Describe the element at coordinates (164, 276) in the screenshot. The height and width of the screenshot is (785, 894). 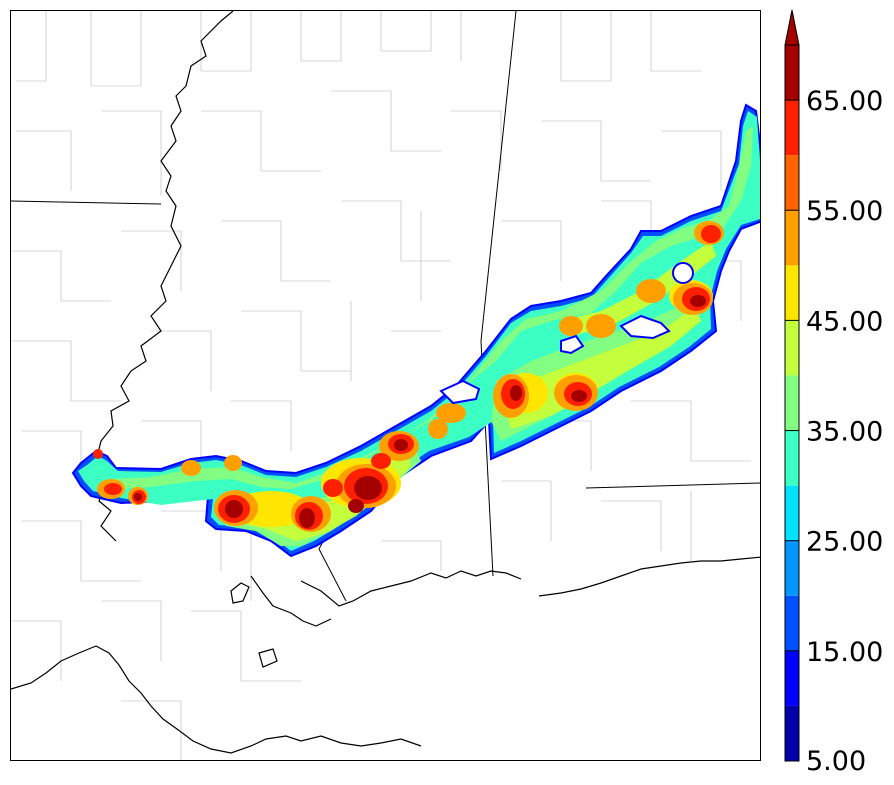
I see `mississippi-river` at that location.